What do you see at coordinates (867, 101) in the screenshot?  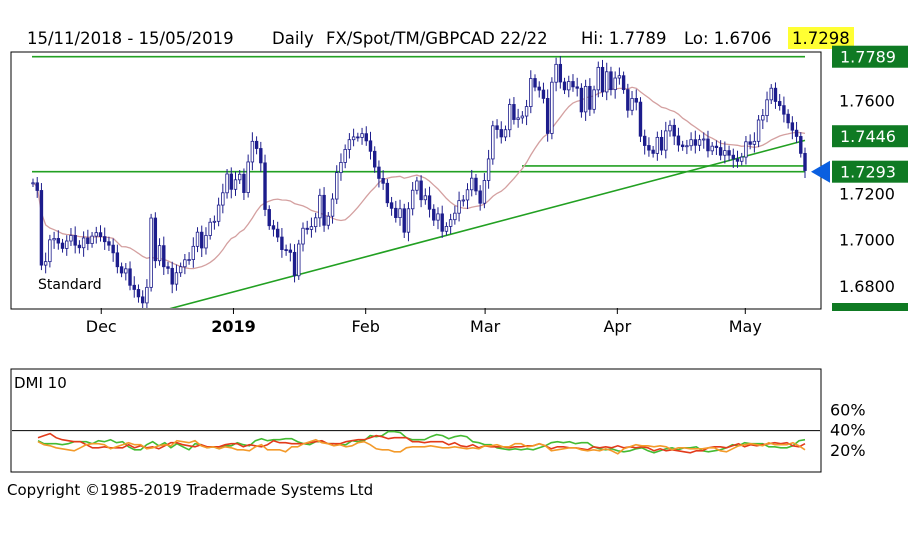 I see `y-tick-label: 1.7600` at bounding box center [867, 101].